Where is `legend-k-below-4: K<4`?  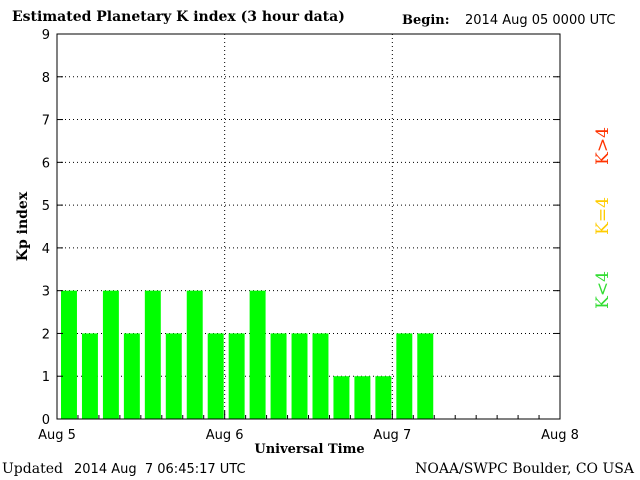
legend-k-below-4: K<4 is located at coordinates (603, 290).